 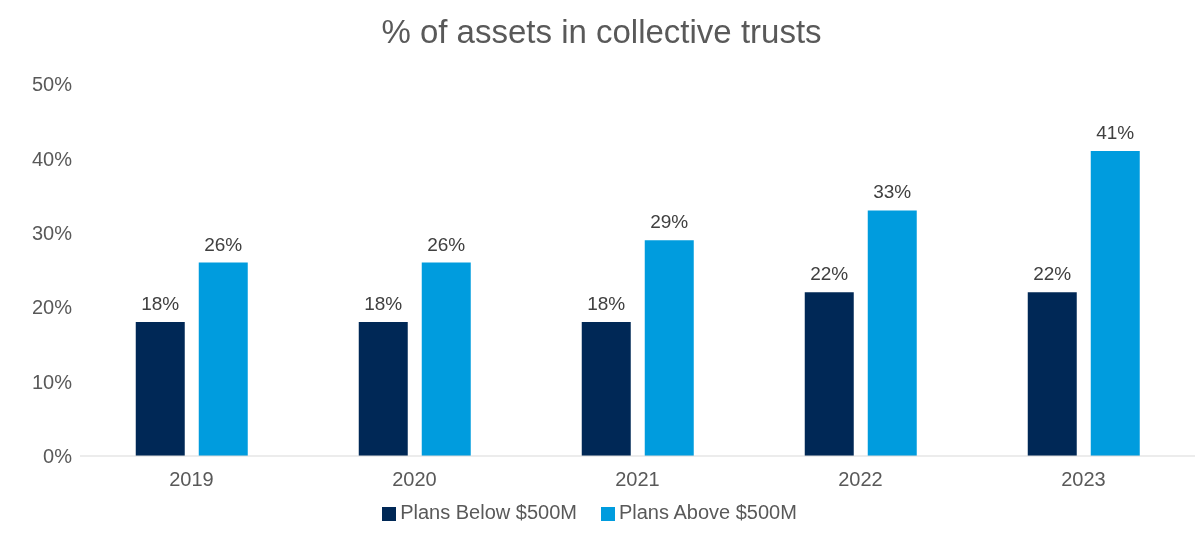 I want to click on data-label: 33%, so click(x=892, y=192).